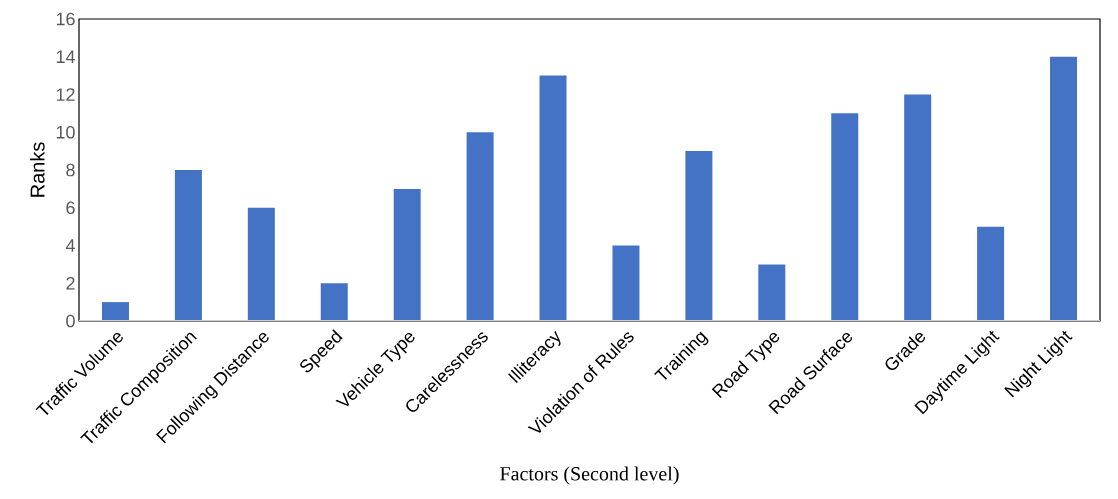 The height and width of the screenshot is (499, 1118). What do you see at coordinates (70, 170) in the screenshot?
I see `y-tick-label: 8` at bounding box center [70, 170].